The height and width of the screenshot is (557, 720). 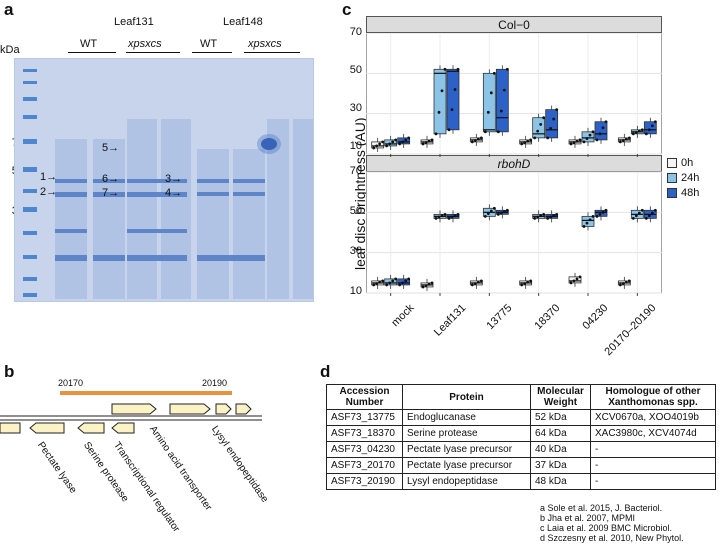 I want to click on band-arrow-5: 5→, so click(x=111, y=148).